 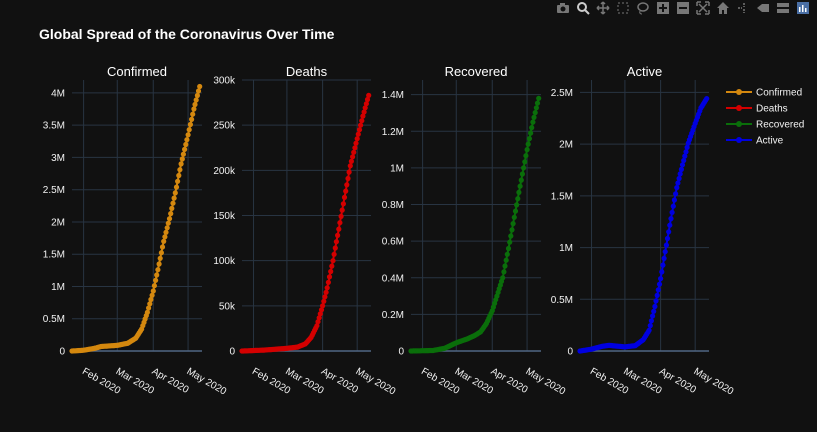 What do you see at coordinates (783, 8) in the screenshot?
I see `hover-compare-icon` at bounding box center [783, 8].